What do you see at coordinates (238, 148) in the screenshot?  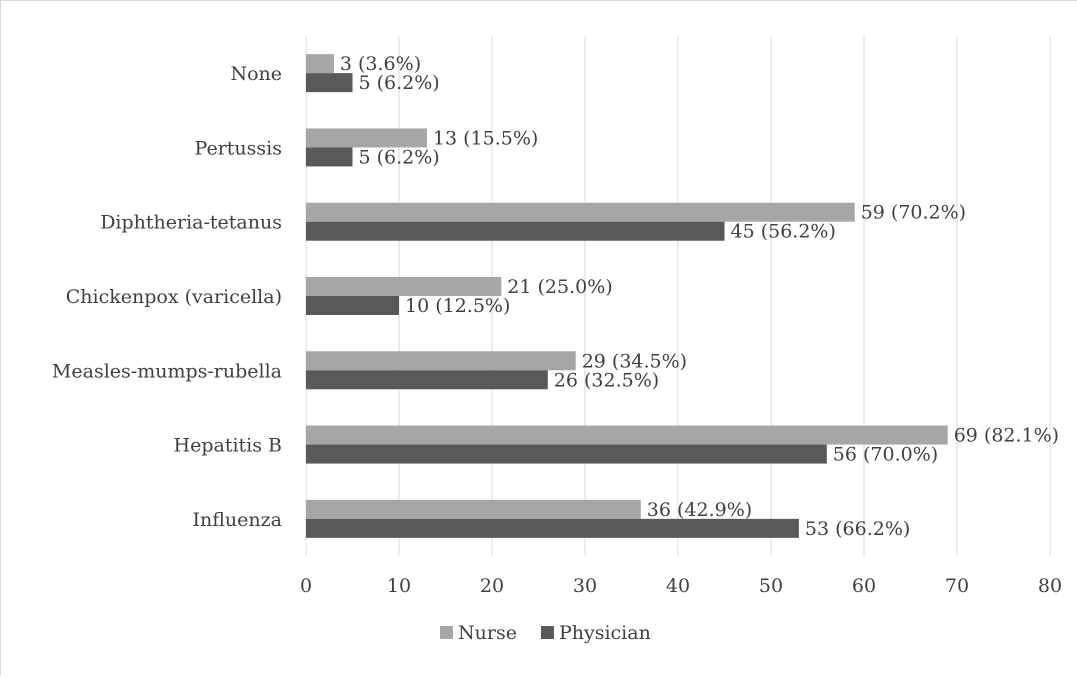 I see `category-label: Pertussis` at bounding box center [238, 148].